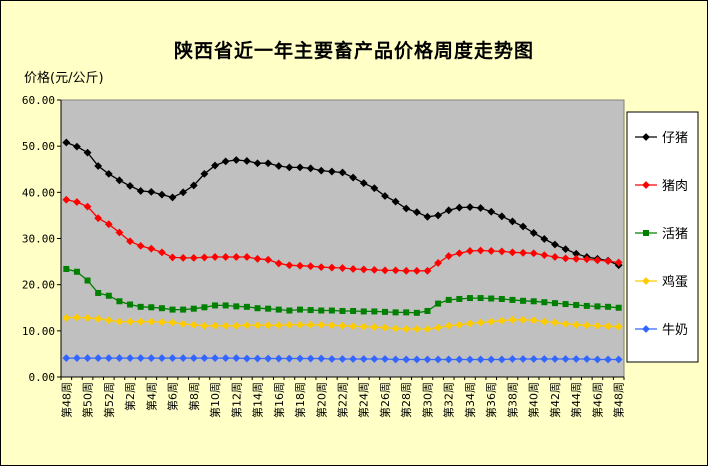 This screenshot has width=708, height=466. What do you see at coordinates (258, 400) in the screenshot?
I see `x-tick-label: 第14周` at bounding box center [258, 400].